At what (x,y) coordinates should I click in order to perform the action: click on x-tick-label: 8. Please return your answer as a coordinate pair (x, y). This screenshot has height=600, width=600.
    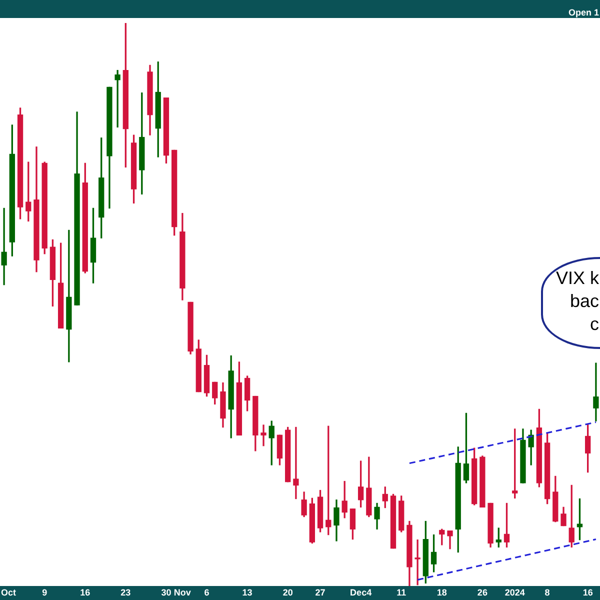
    Looking at the image, I should click on (547, 592).